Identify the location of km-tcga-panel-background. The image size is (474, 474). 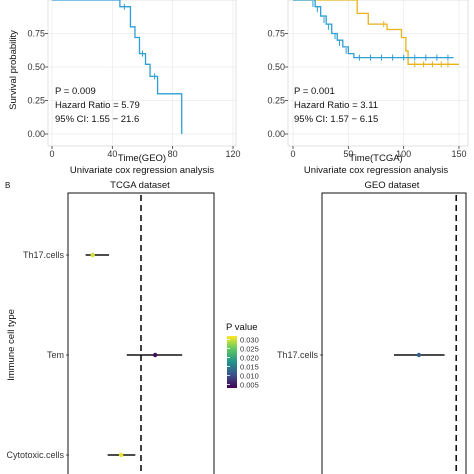
(378, 73).